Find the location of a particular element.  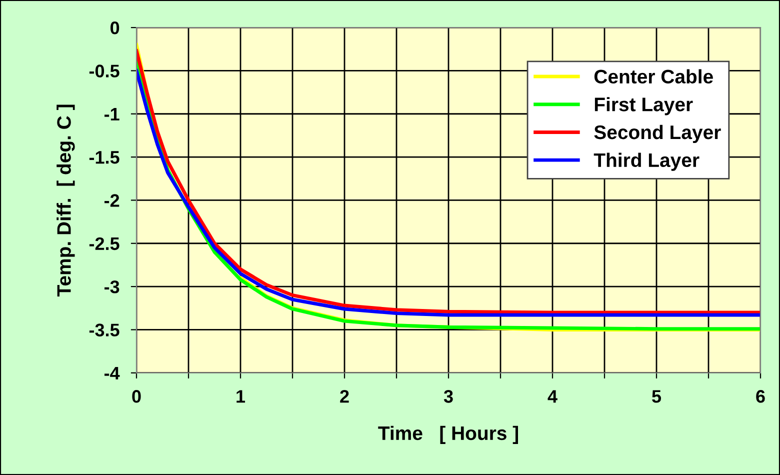

y-tick-label: 0 is located at coordinates (115, 27).